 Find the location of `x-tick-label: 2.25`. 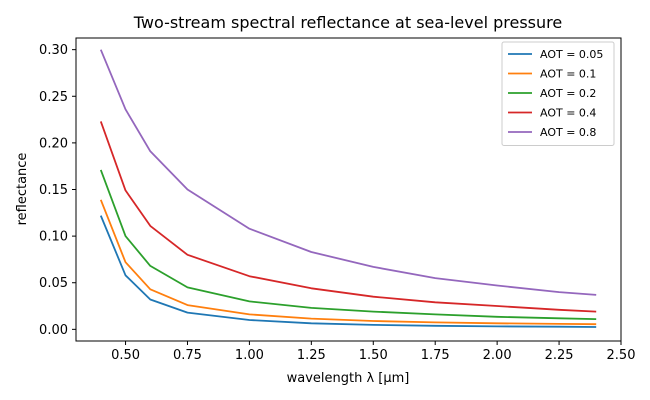

x-tick-label: 2.25 is located at coordinates (559, 355).